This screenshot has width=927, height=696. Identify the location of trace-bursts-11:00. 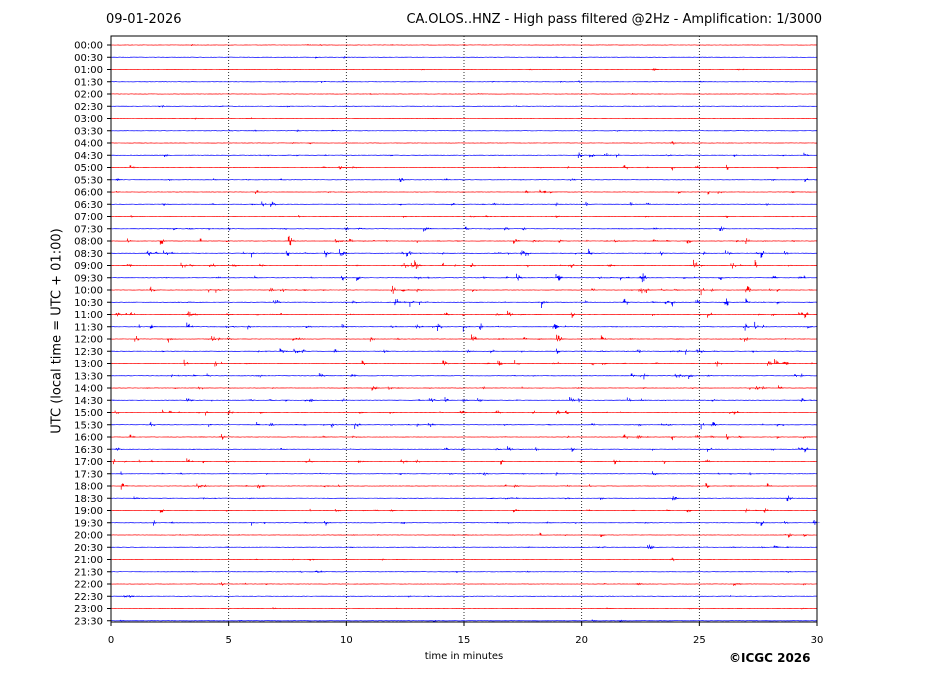
(462, 314).